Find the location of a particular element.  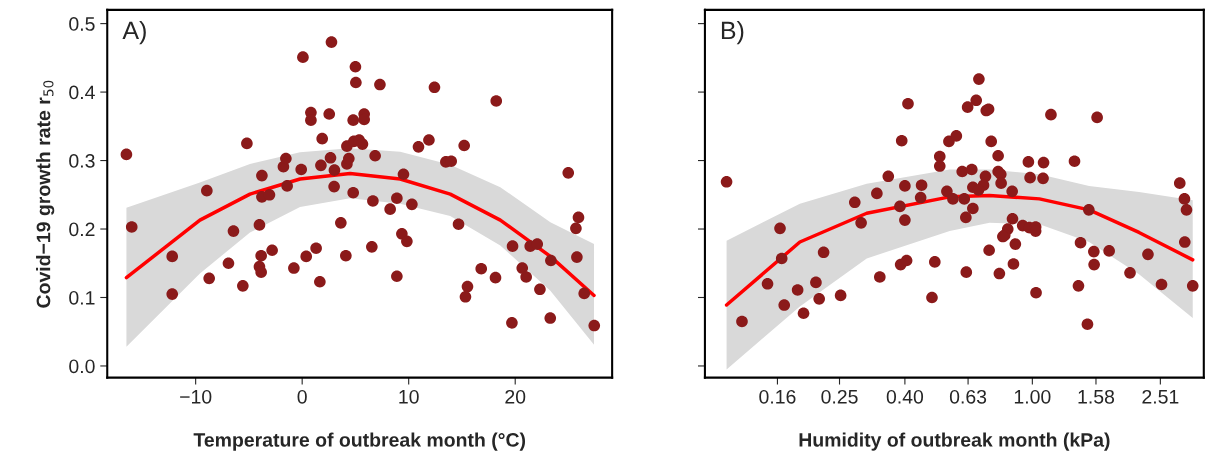

x-axis-title: Humidity of outbreak month (kPa) is located at coordinates (954, 441).